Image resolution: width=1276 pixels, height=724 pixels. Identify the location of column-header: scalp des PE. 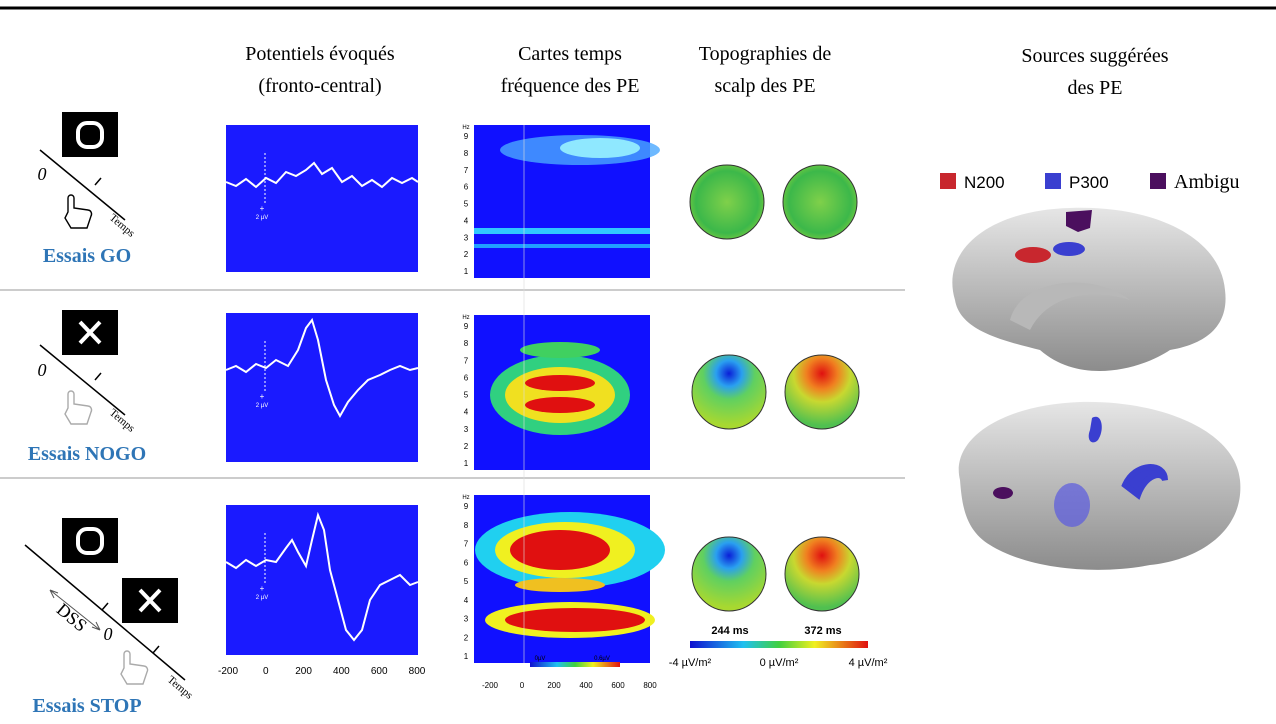
(764, 86).